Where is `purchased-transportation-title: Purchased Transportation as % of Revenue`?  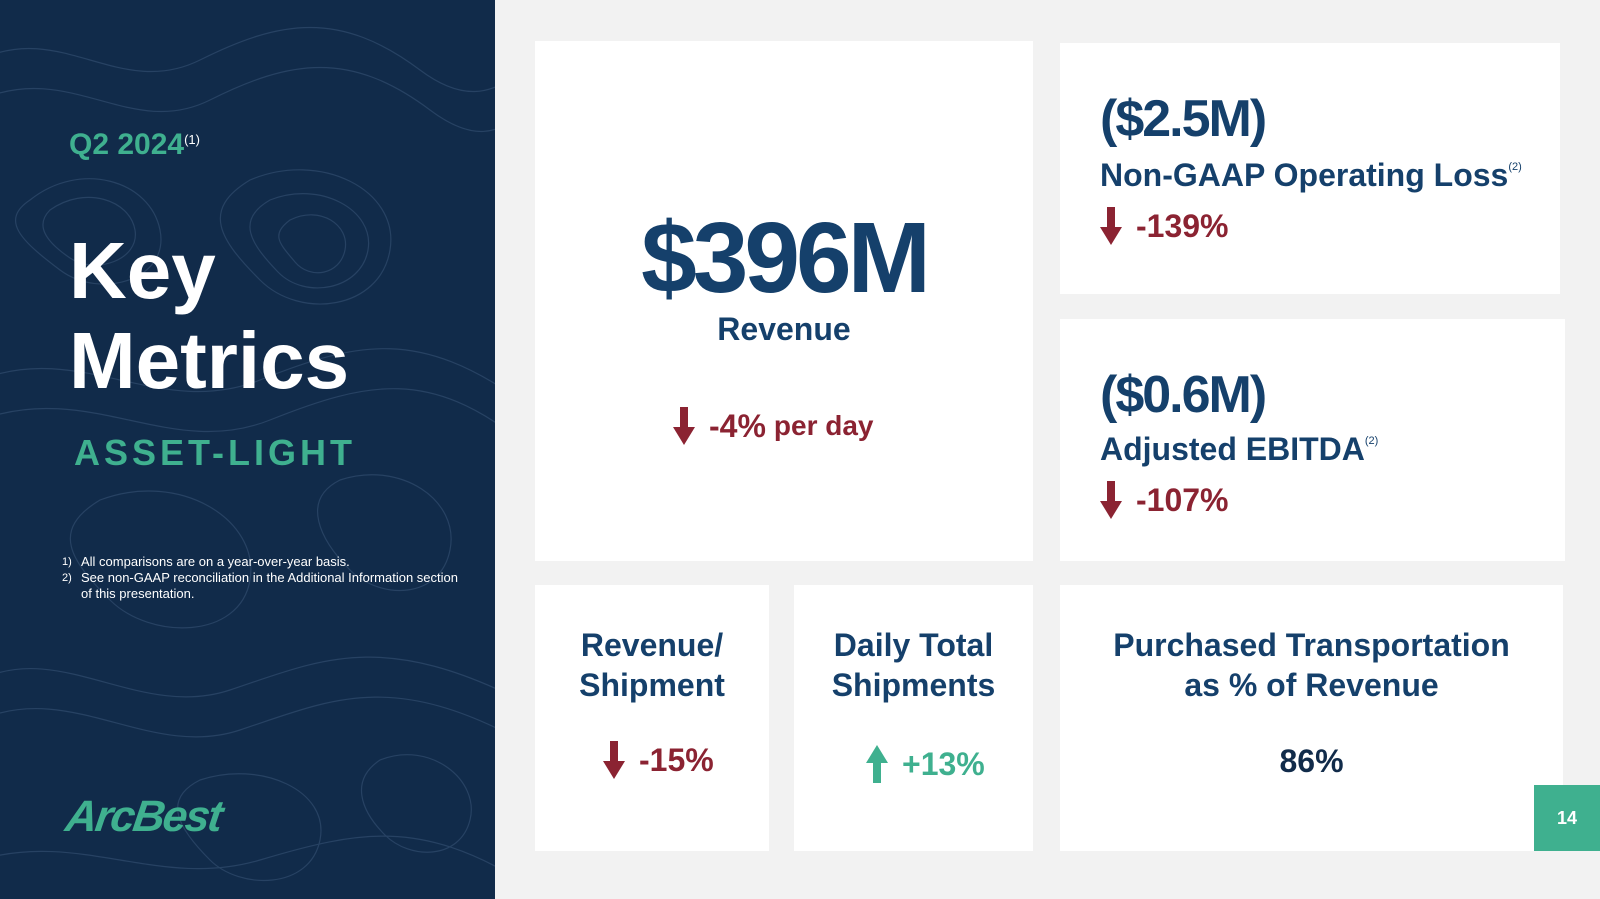 purchased-transportation-title: Purchased Transportation as % of Revenue is located at coordinates (1311, 665).